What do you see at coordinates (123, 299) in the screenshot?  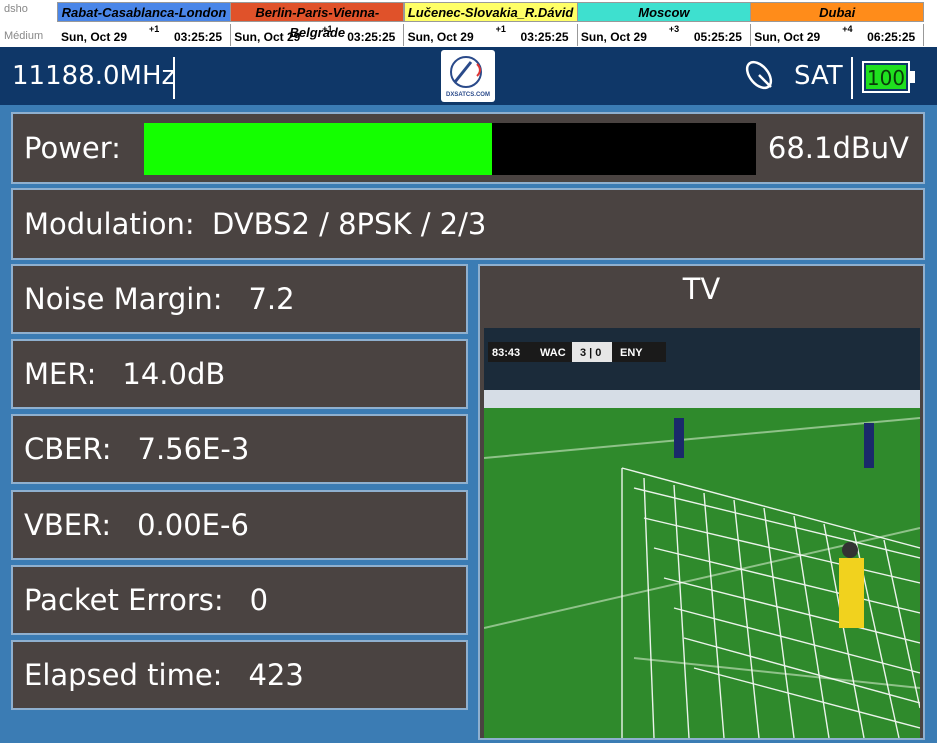 I see `row-label: Noise Margin:` at bounding box center [123, 299].